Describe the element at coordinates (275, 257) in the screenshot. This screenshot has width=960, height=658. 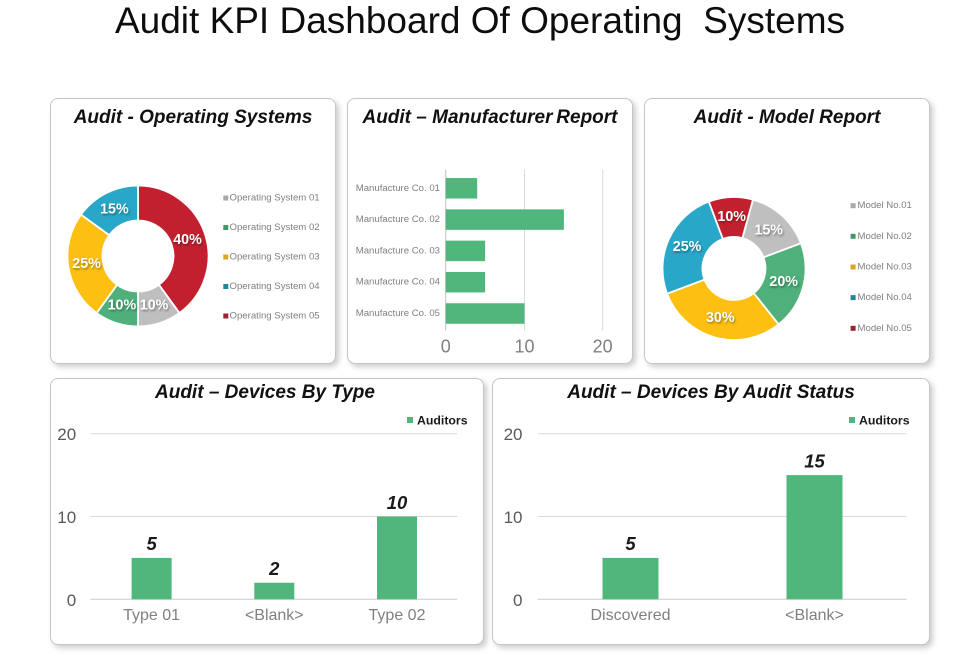
I see `svg-text: Operating System 03` at that location.